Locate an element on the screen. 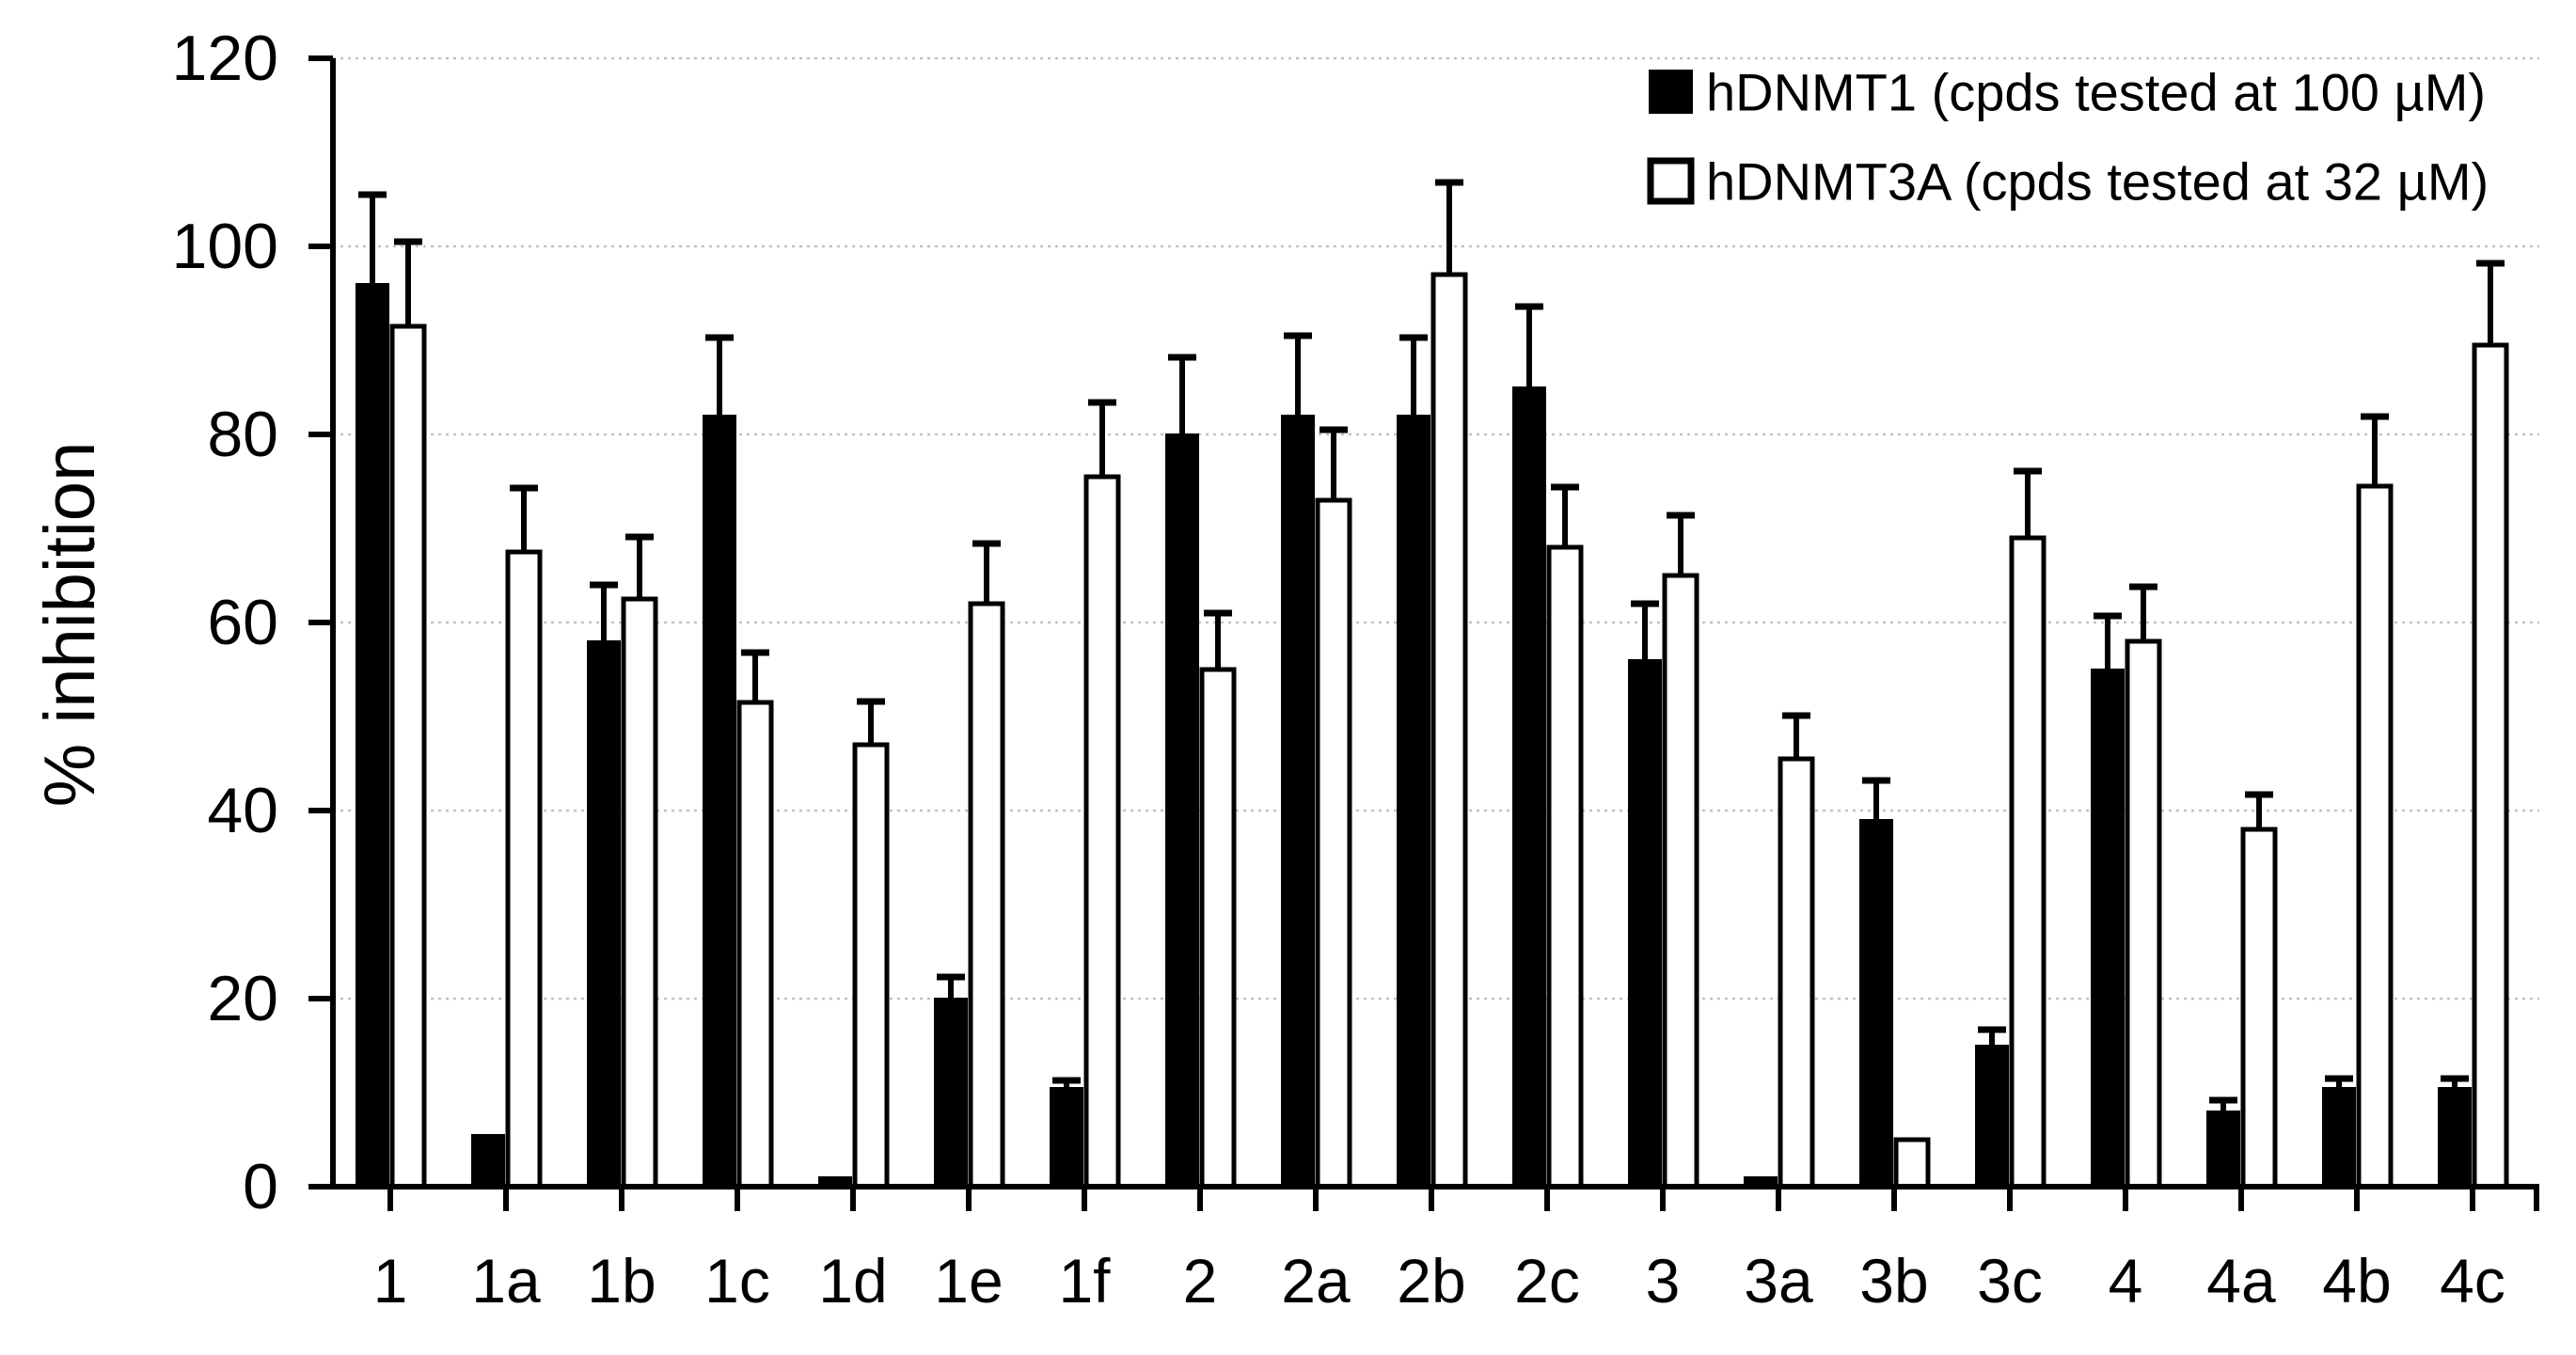  x-label-4c: 4c is located at coordinates (2472, 1281).